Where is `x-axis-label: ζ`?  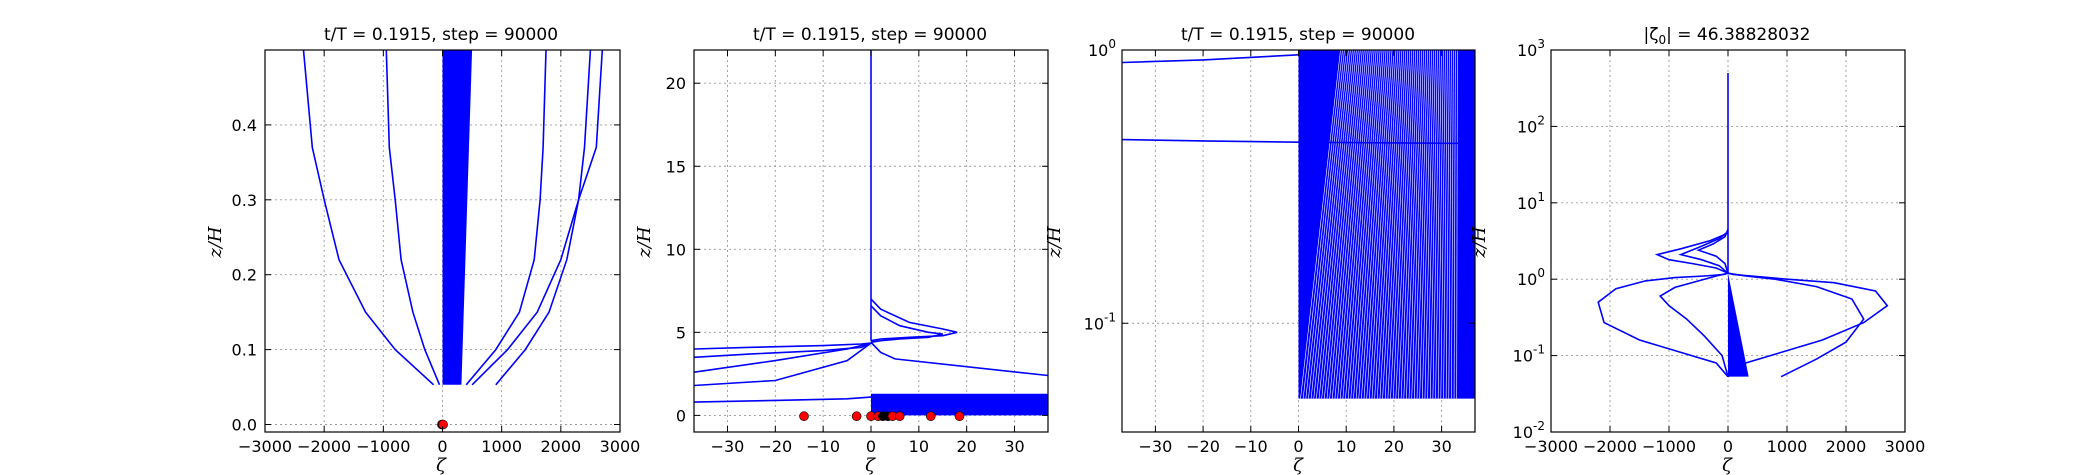 x-axis-label: ζ is located at coordinates (870, 465).